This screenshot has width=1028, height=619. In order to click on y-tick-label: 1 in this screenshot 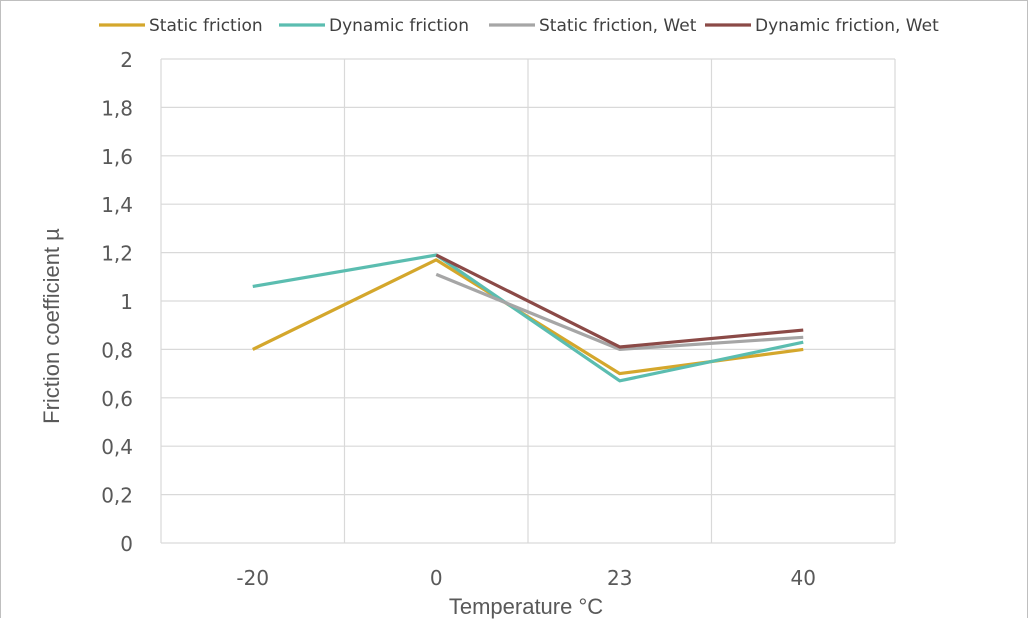, I will do `click(126, 302)`.